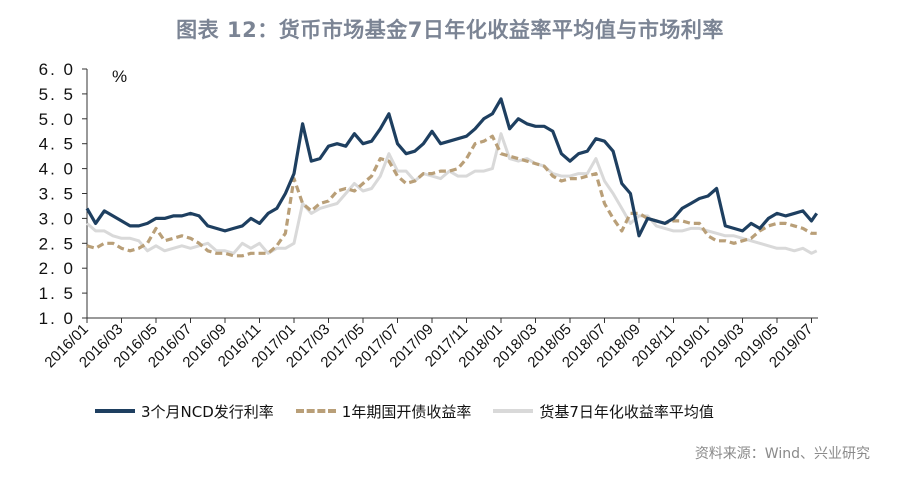 The height and width of the screenshot is (482, 900). I want to click on legend-solid-line-icon, so click(115, 411).